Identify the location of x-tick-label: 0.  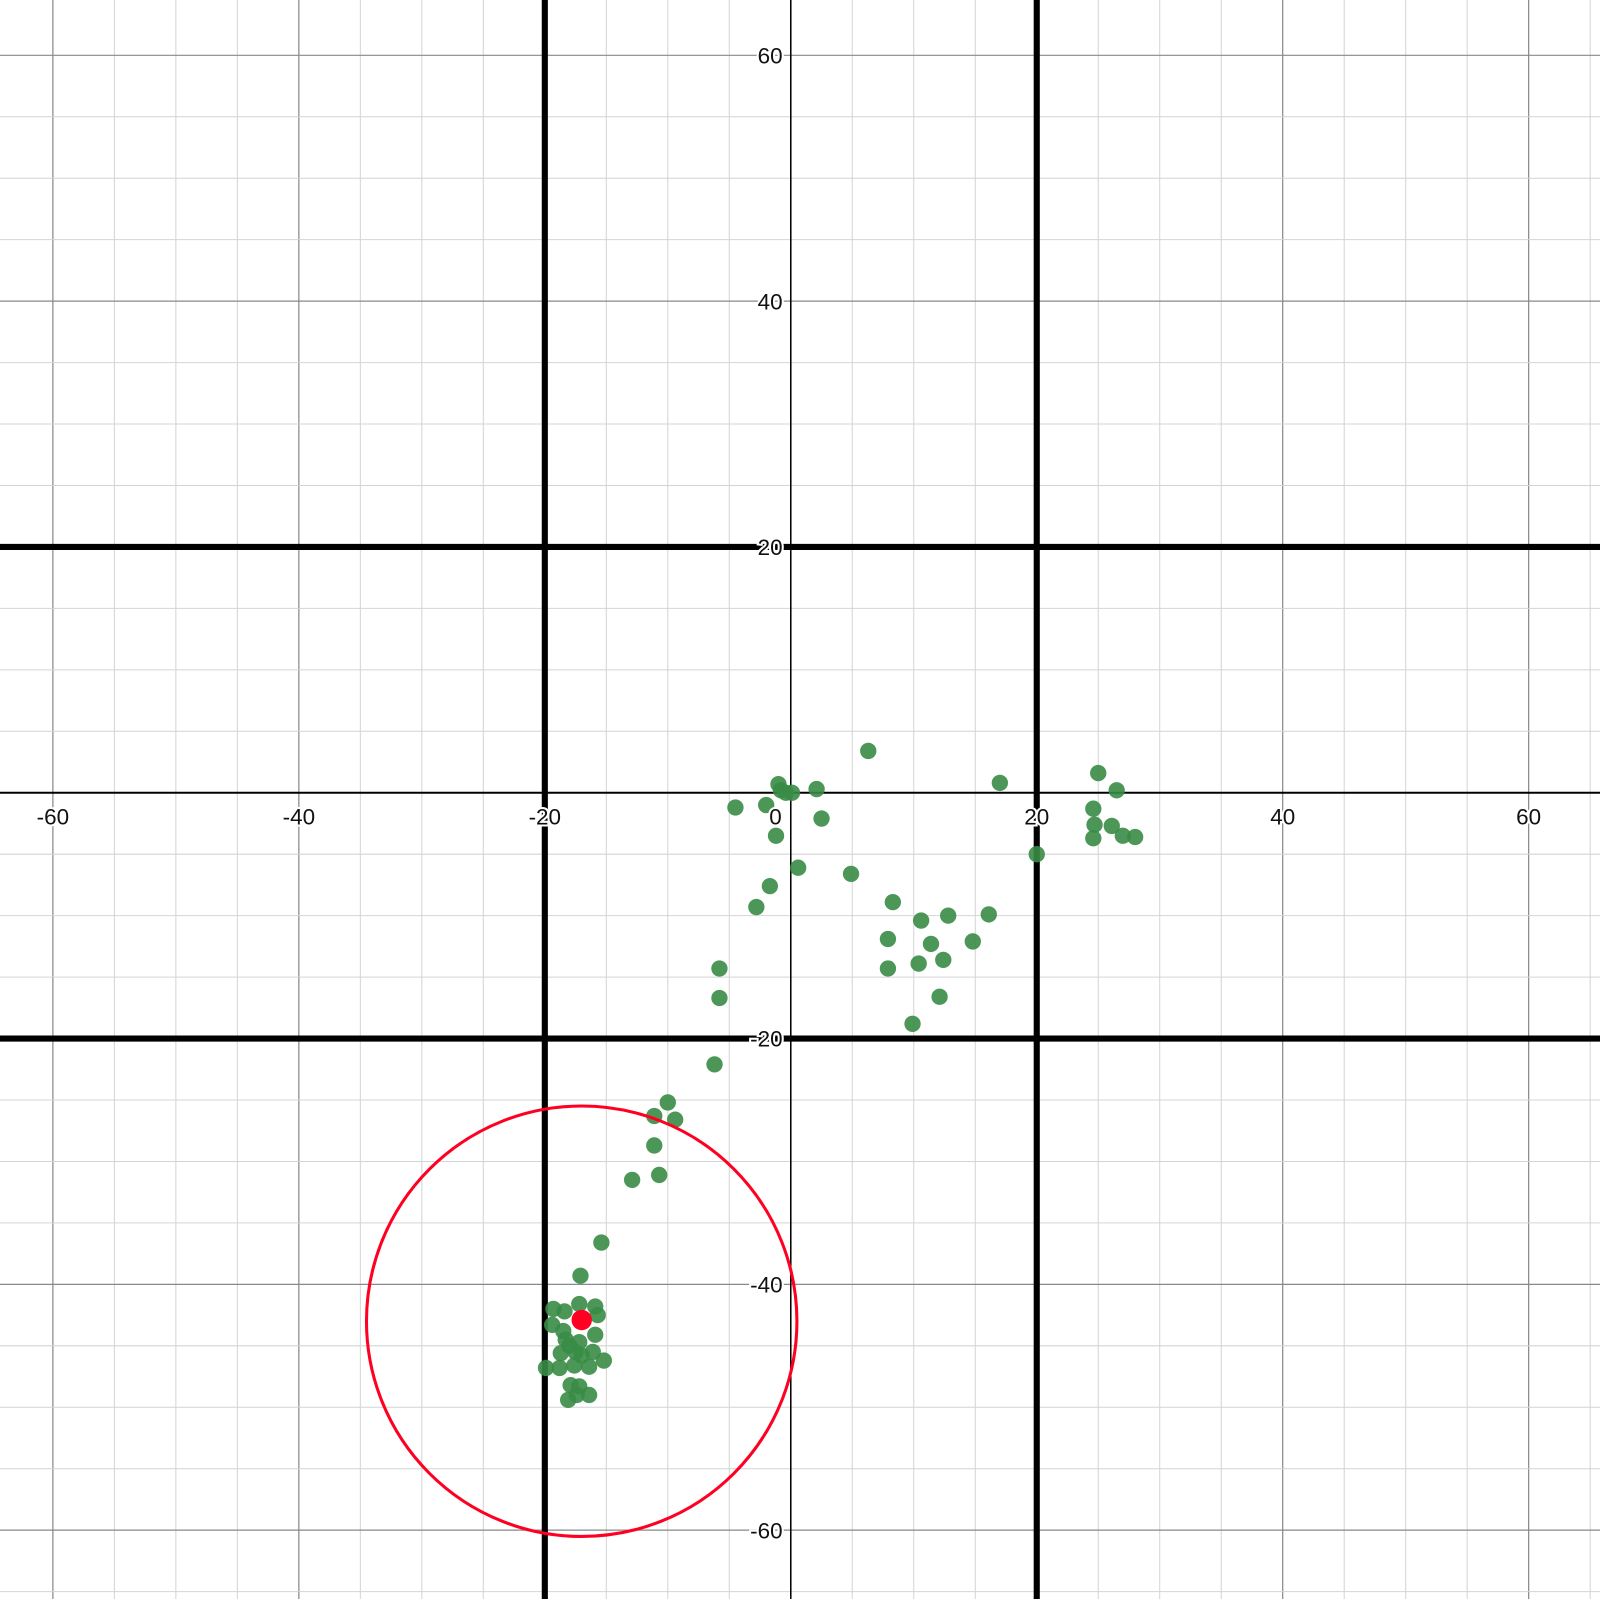
(775, 816).